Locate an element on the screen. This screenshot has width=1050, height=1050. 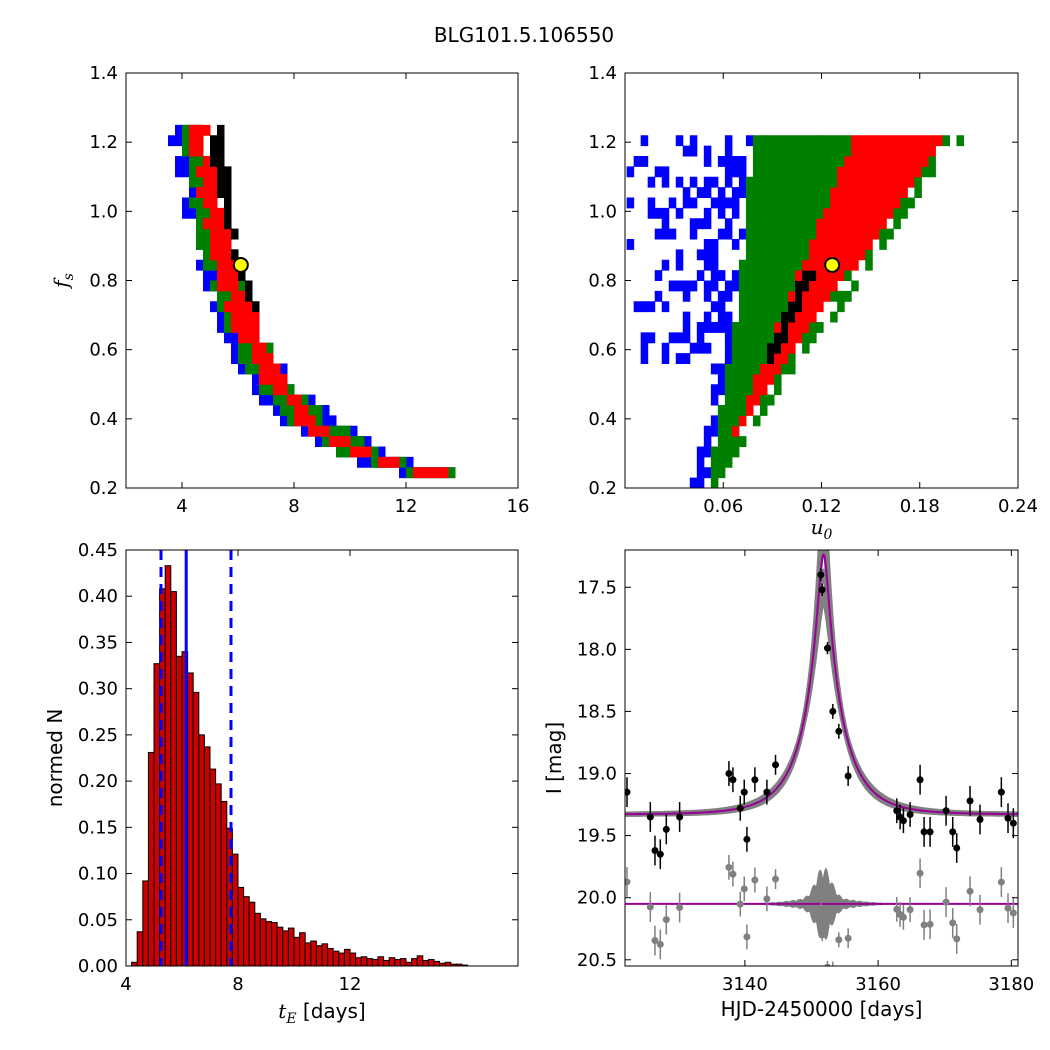
x-axis-label: tE [days] is located at coordinates (321, 1013).